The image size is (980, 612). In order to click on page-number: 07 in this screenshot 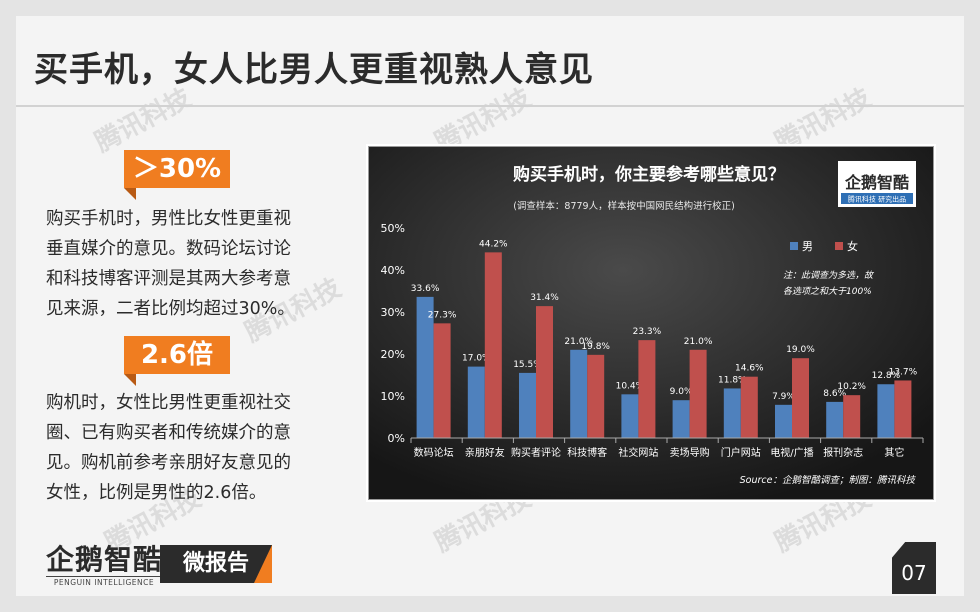, I will do `click(914, 568)`.